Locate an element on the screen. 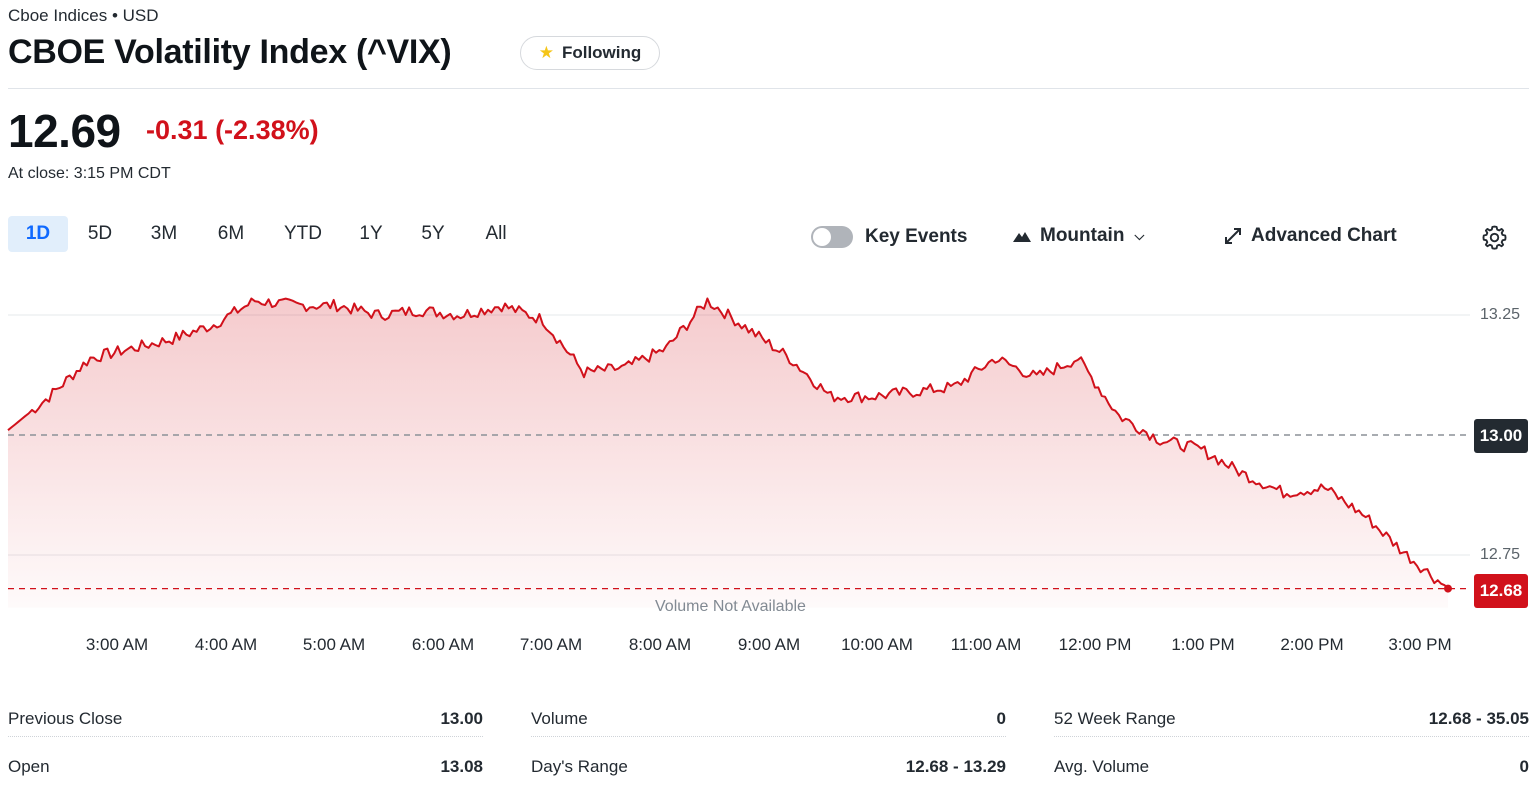 The width and height of the screenshot is (1537, 786). chart-type-dropdown: Mountain ⌵ is located at coordinates (1078, 236).